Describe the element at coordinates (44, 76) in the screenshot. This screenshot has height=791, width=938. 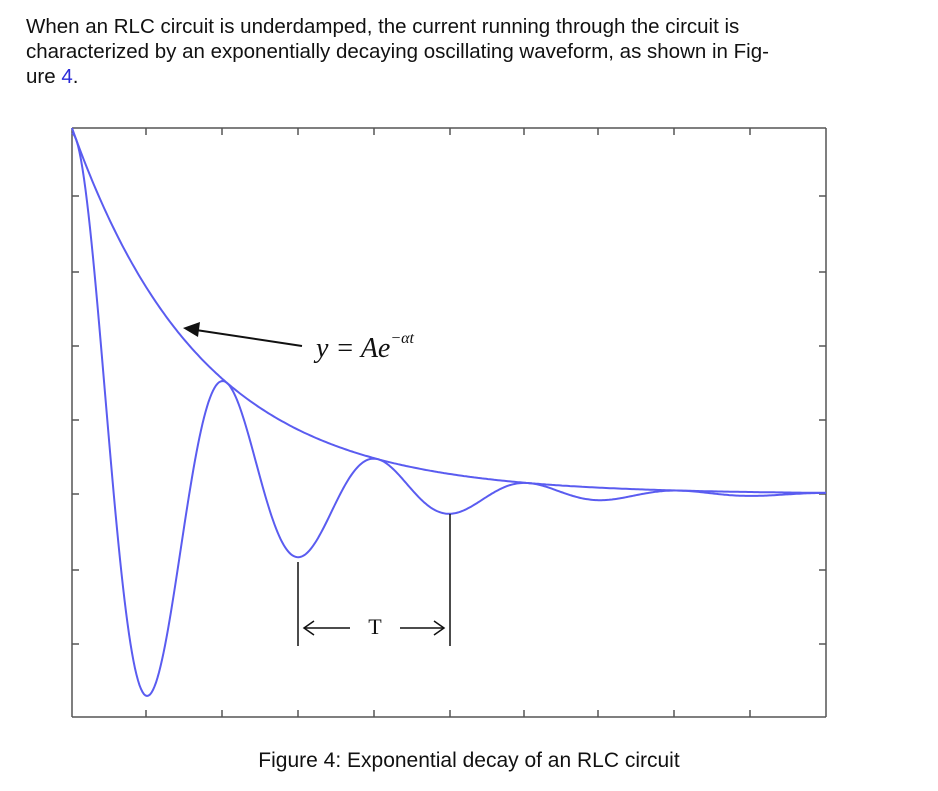
I see `paragraph-line-3-prefix: ure` at that location.